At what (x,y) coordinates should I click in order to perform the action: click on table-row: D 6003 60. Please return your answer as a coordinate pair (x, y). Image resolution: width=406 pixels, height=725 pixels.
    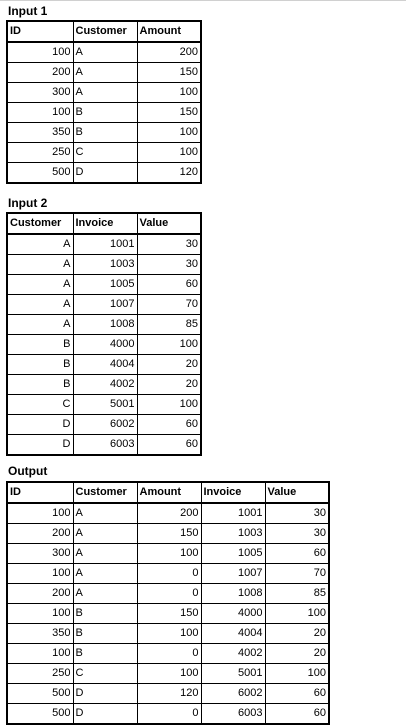
    Looking at the image, I should click on (104, 445).